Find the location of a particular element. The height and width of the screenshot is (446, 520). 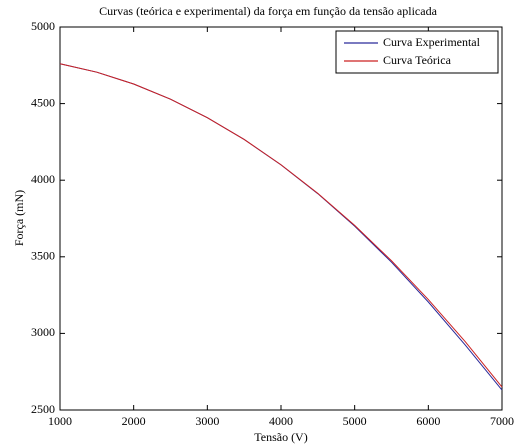

y-tick-label: 3000 is located at coordinates (43, 332).